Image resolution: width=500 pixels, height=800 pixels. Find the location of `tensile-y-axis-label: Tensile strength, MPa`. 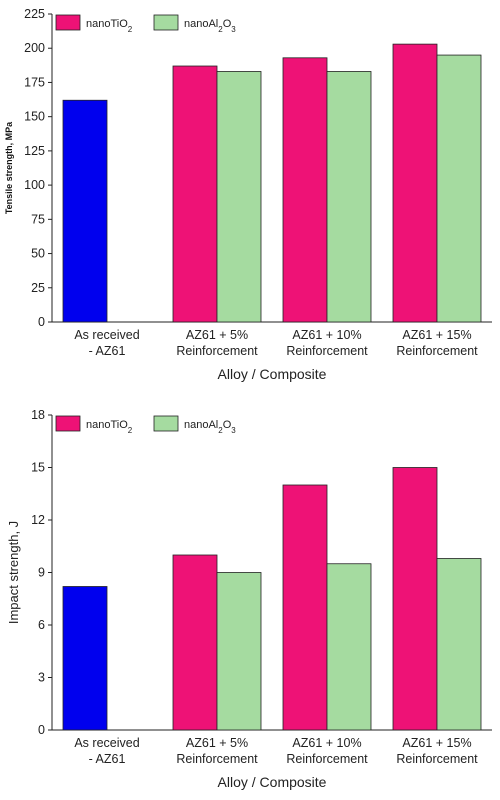

tensile-y-axis-label: Tensile strength, MPa is located at coordinates (9, 167).